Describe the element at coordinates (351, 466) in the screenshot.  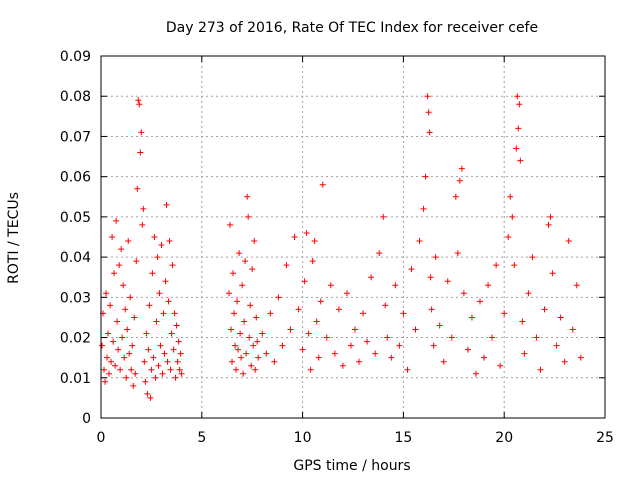
I see `x-axis-label: GPS time / hours` at that location.